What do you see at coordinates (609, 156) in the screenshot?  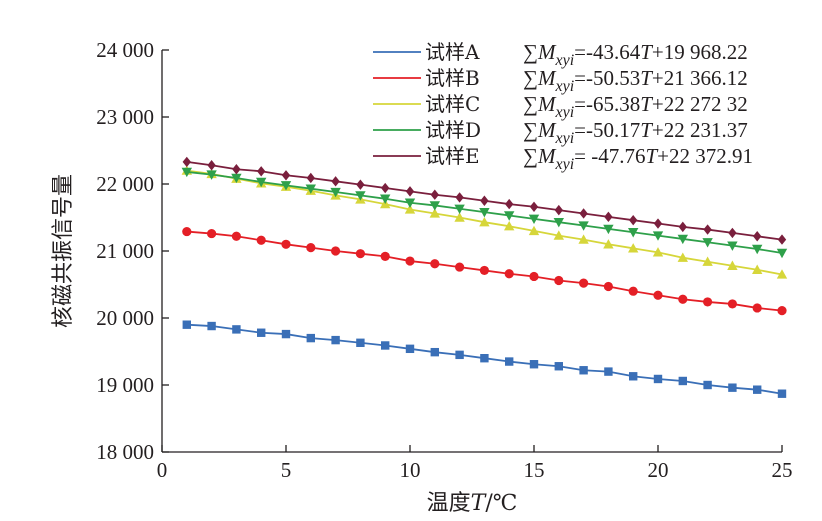 I see `equation-part: = -47.76` at bounding box center [609, 156].